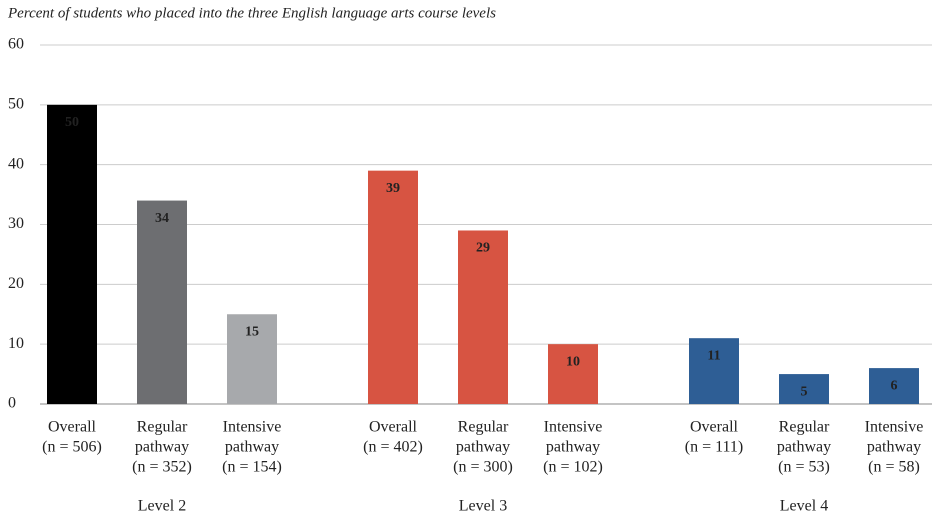 Image resolution: width=932 pixels, height=517 pixels. I want to click on x-tick-label: (n = 53), so click(804, 467).